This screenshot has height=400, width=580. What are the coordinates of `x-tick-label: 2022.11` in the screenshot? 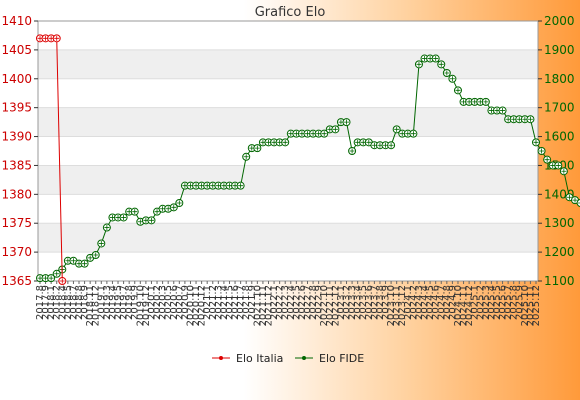 It's located at (330, 305).